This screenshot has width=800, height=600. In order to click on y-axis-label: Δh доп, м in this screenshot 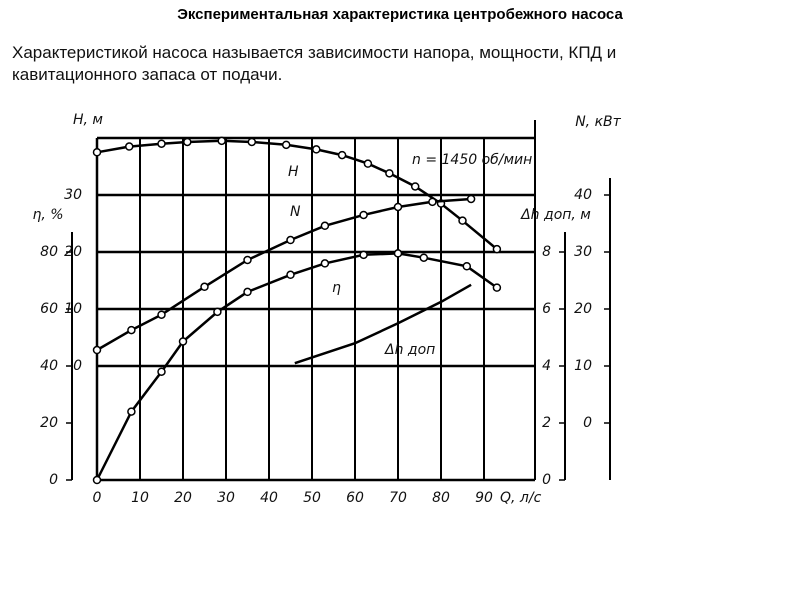, I will do `click(555, 215)`.